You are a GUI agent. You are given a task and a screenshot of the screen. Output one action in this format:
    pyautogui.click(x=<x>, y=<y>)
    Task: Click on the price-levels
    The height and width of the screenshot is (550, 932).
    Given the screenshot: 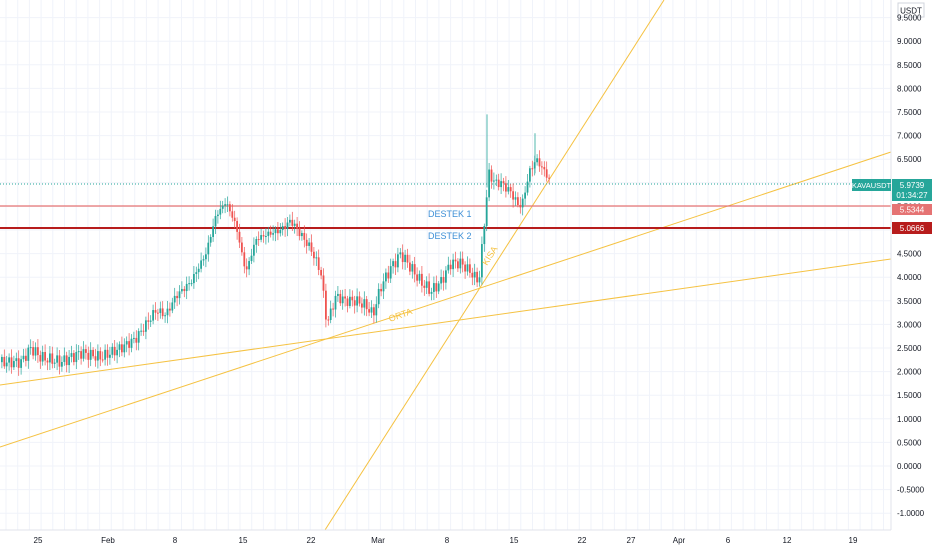 What is the action you would take?
    pyautogui.click(x=445, y=206)
    